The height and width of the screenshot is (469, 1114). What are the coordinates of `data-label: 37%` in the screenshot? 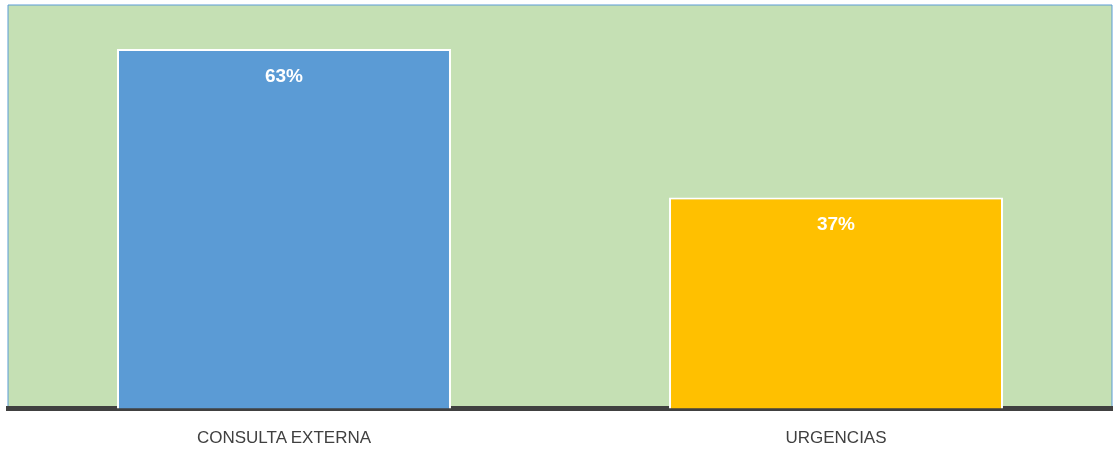 It's located at (836, 224).